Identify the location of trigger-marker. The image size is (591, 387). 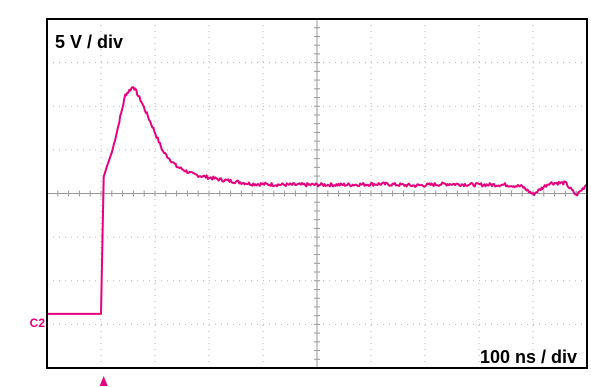
(103, 381).